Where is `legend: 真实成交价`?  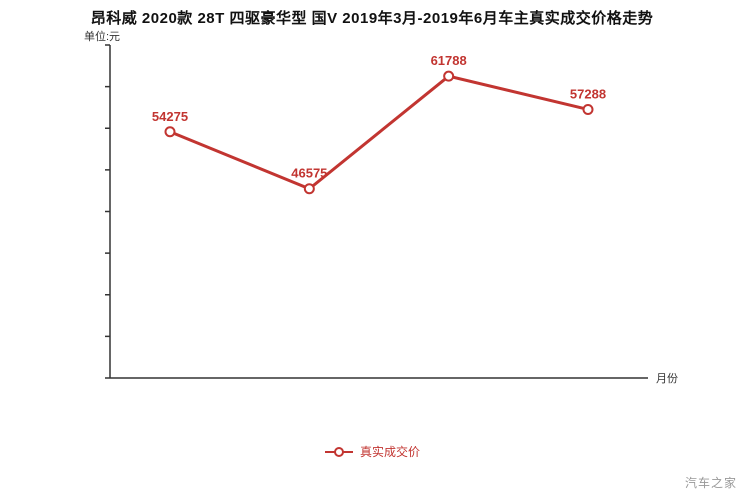
legend: 真实成交价 is located at coordinates (372, 451).